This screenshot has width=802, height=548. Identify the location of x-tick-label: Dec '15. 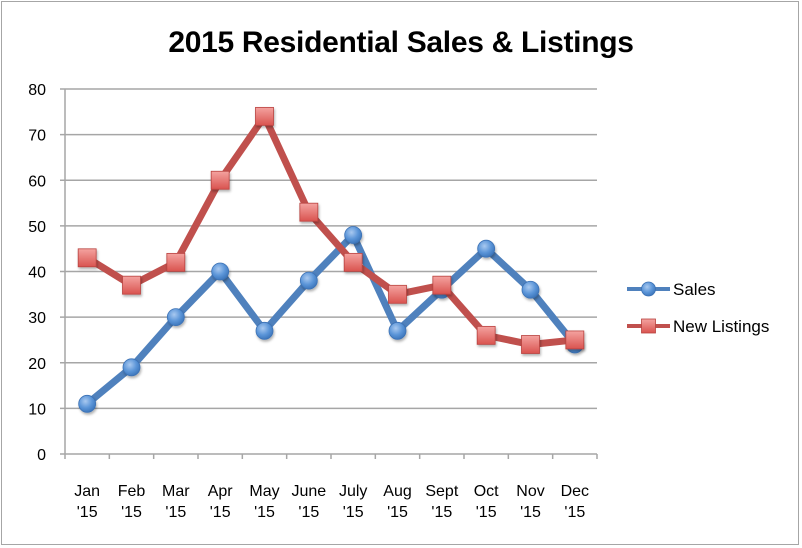
(575, 502).